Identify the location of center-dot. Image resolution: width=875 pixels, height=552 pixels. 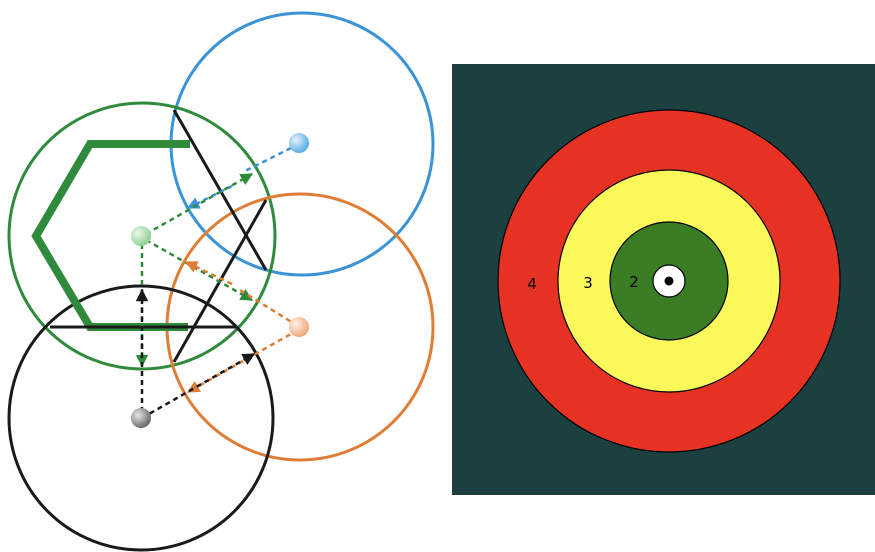
(669, 281).